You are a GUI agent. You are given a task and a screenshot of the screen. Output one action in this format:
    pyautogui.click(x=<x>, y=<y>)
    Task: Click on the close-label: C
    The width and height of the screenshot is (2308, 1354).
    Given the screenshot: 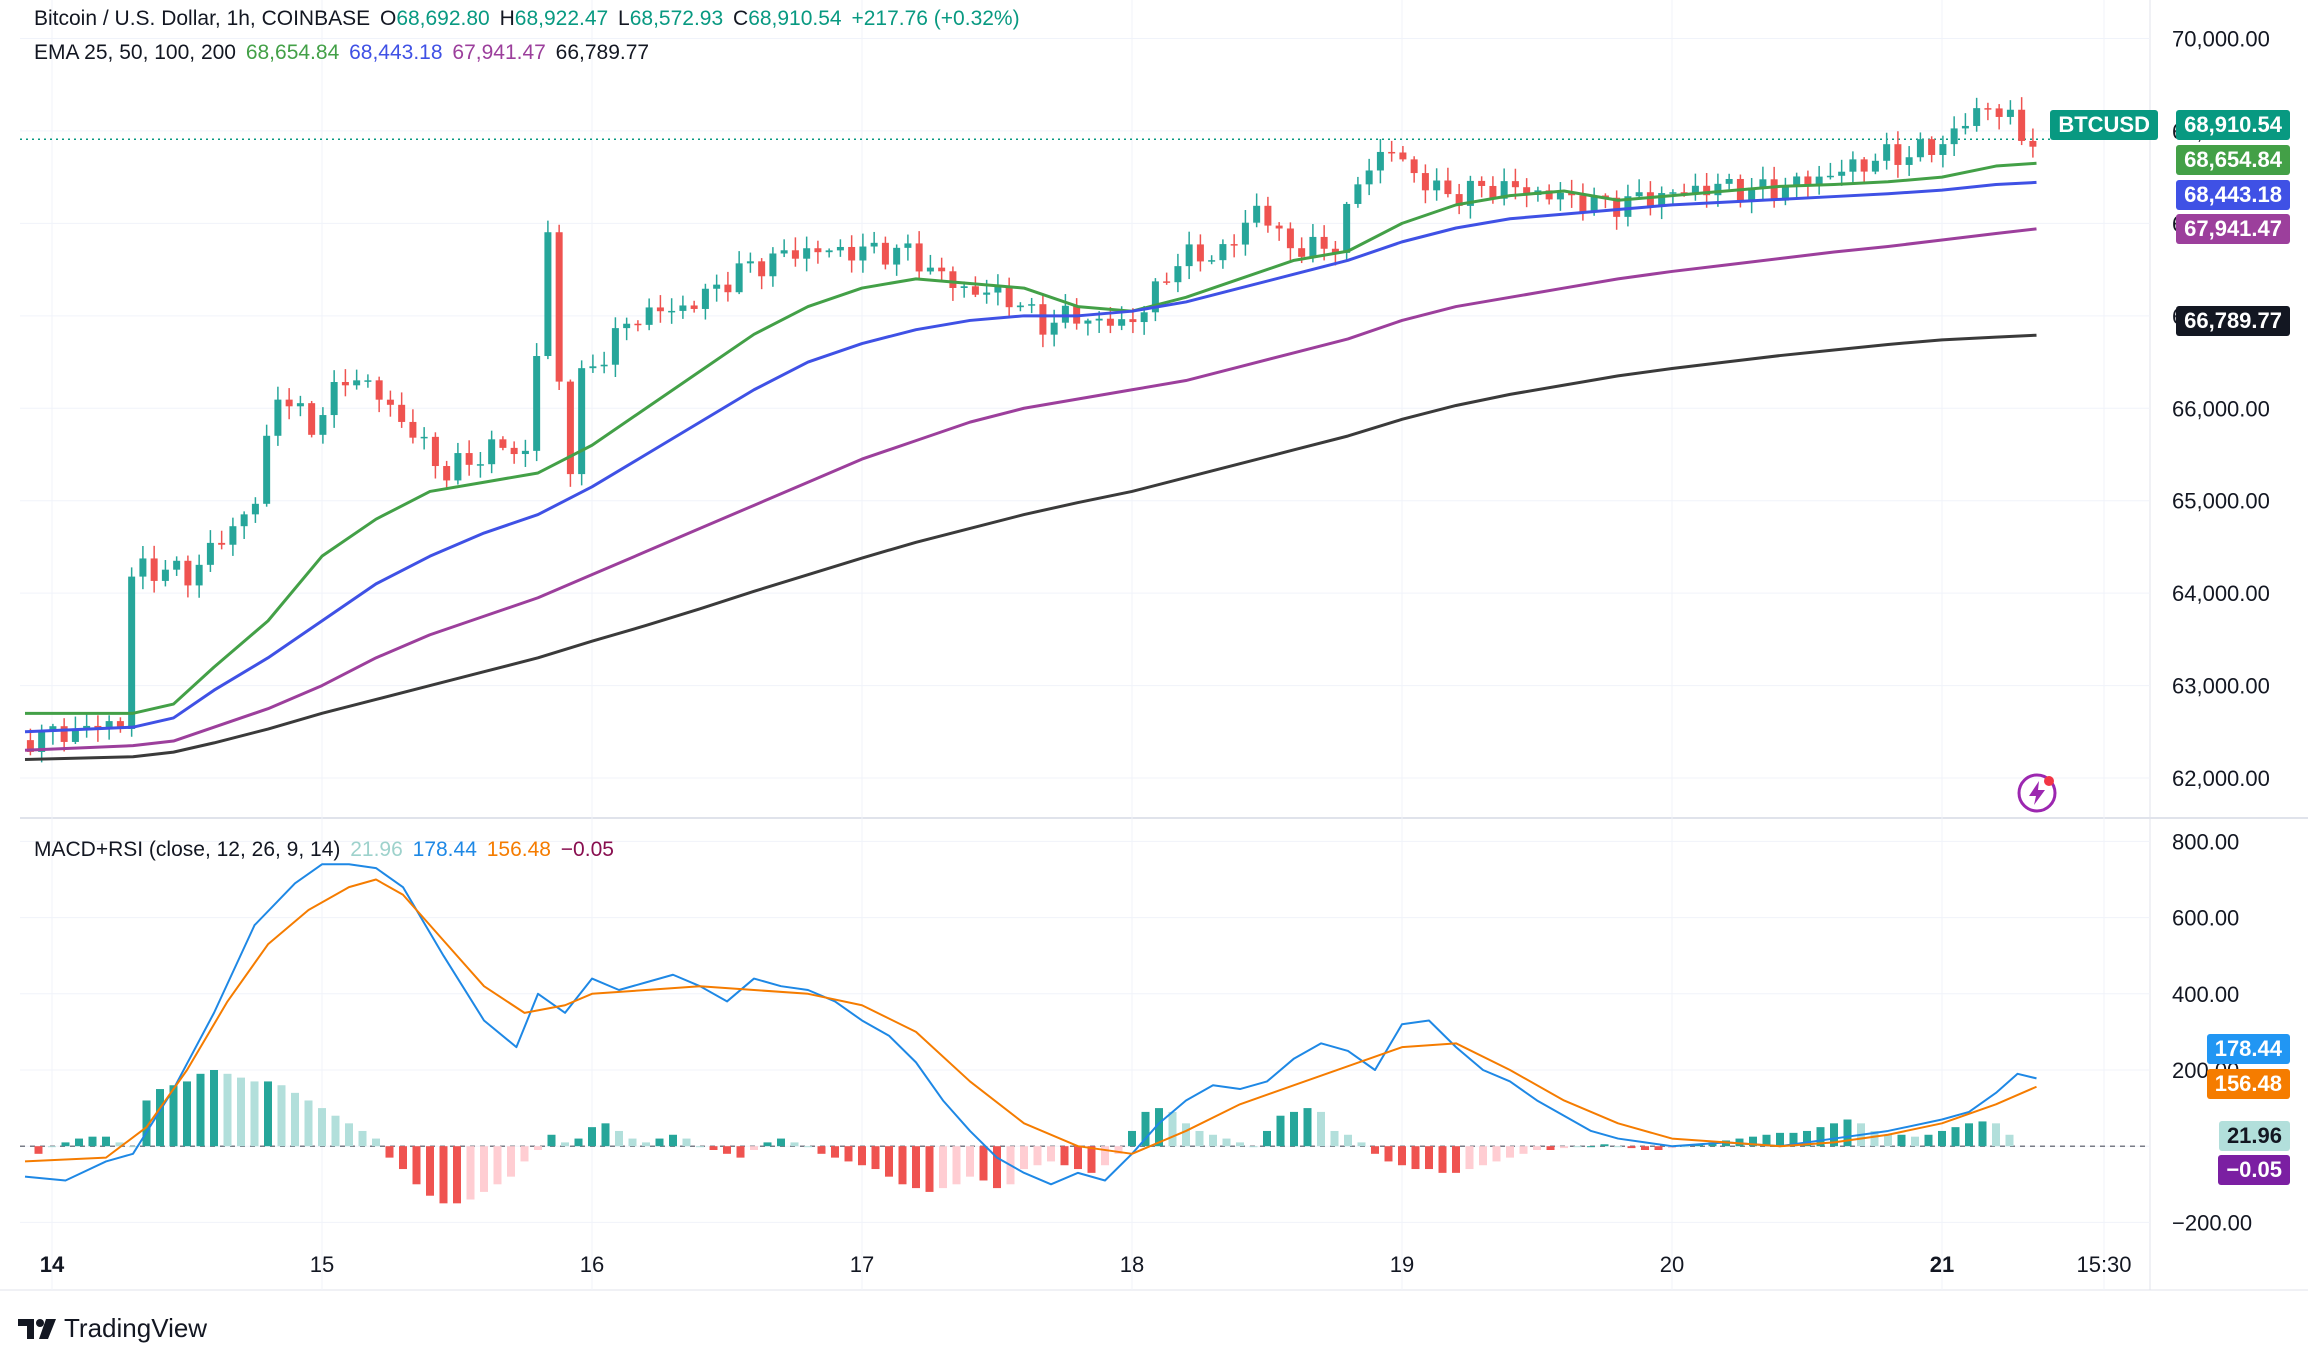 What is the action you would take?
    pyautogui.click(x=741, y=18)
    